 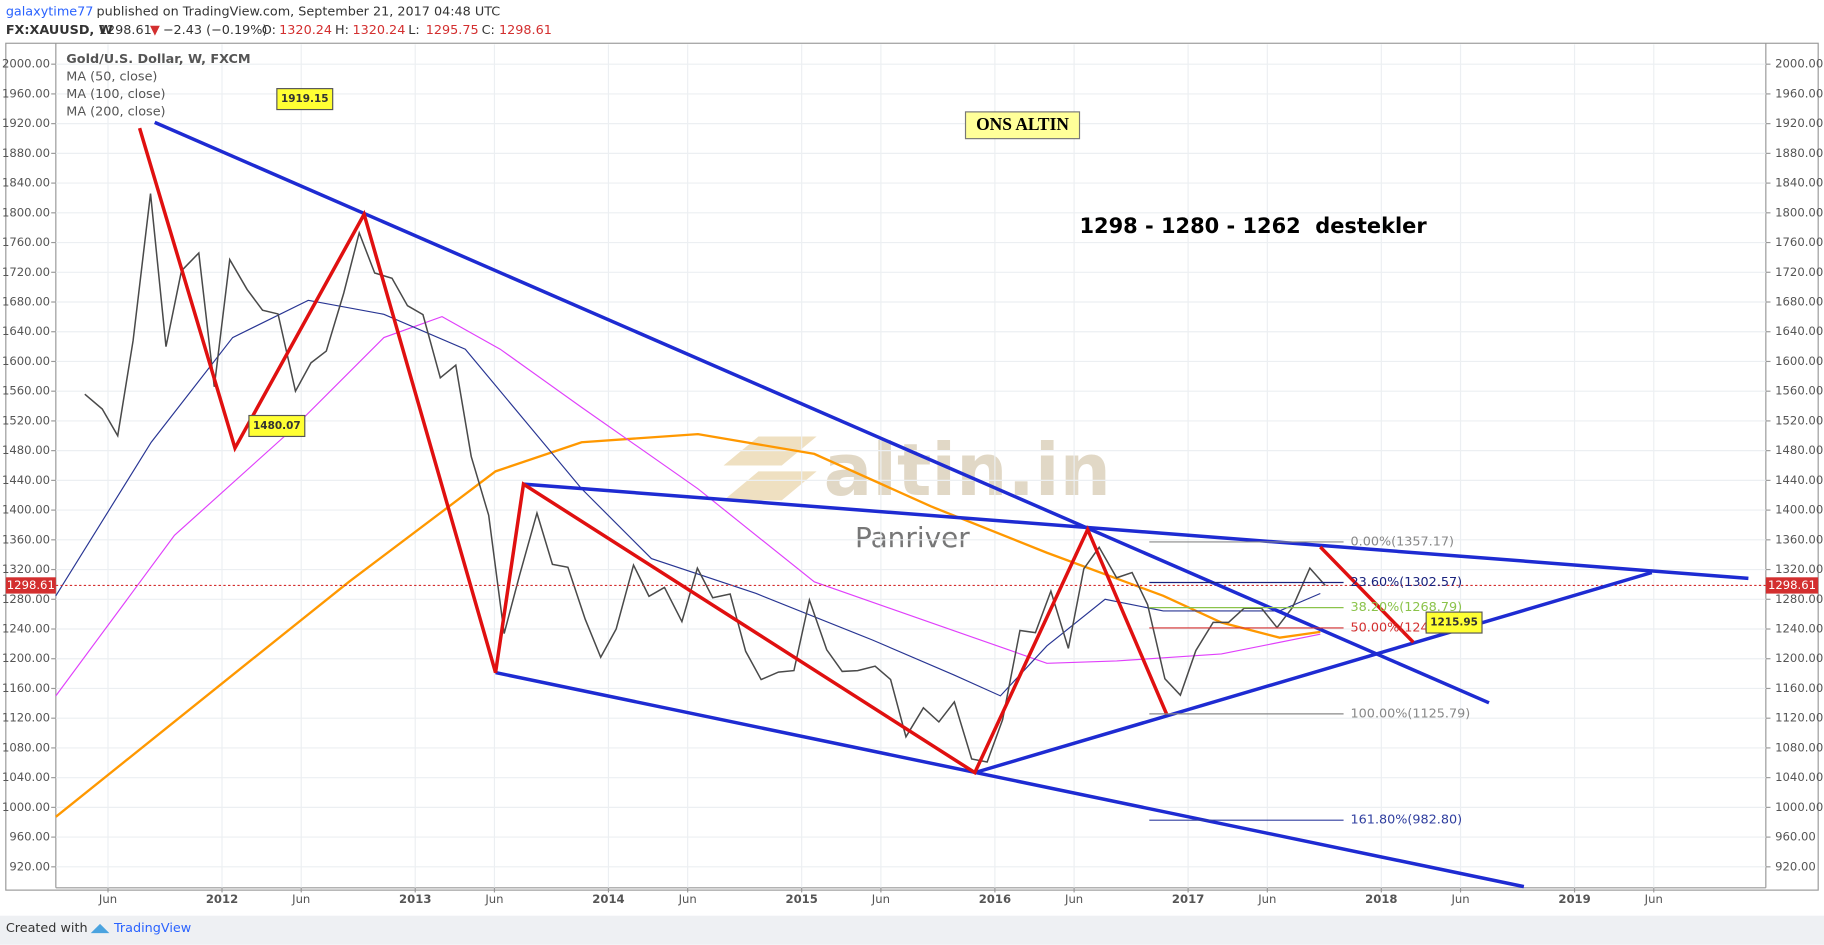 I want to click on y-tick-label: 1760.00, so click(x=26, y=242).